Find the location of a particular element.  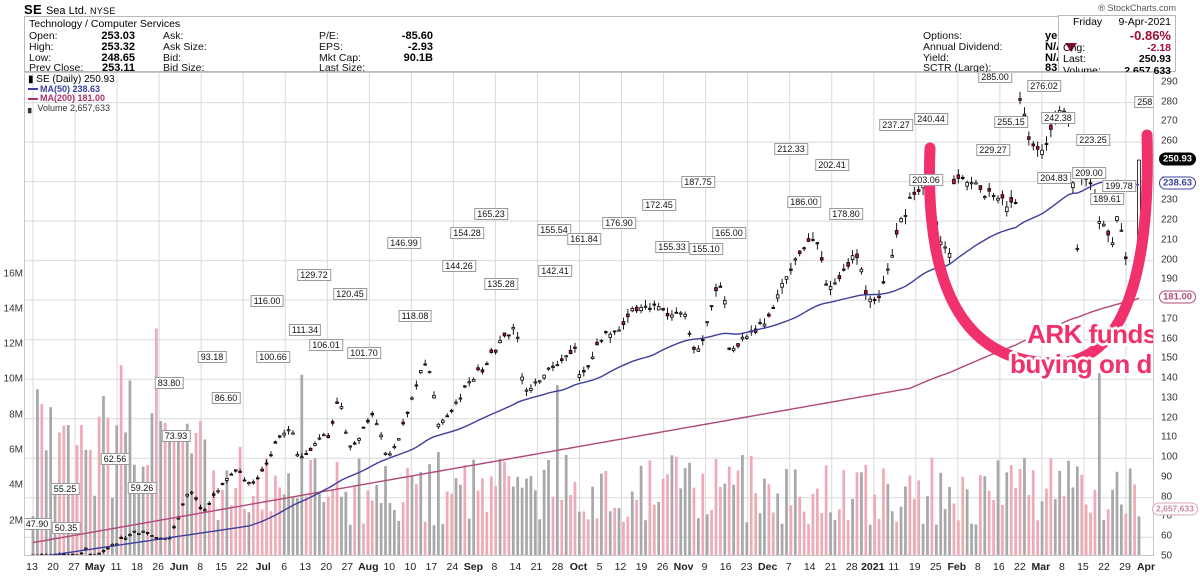

price-callout-label: 240.44 is located at coordinates (931, 119).